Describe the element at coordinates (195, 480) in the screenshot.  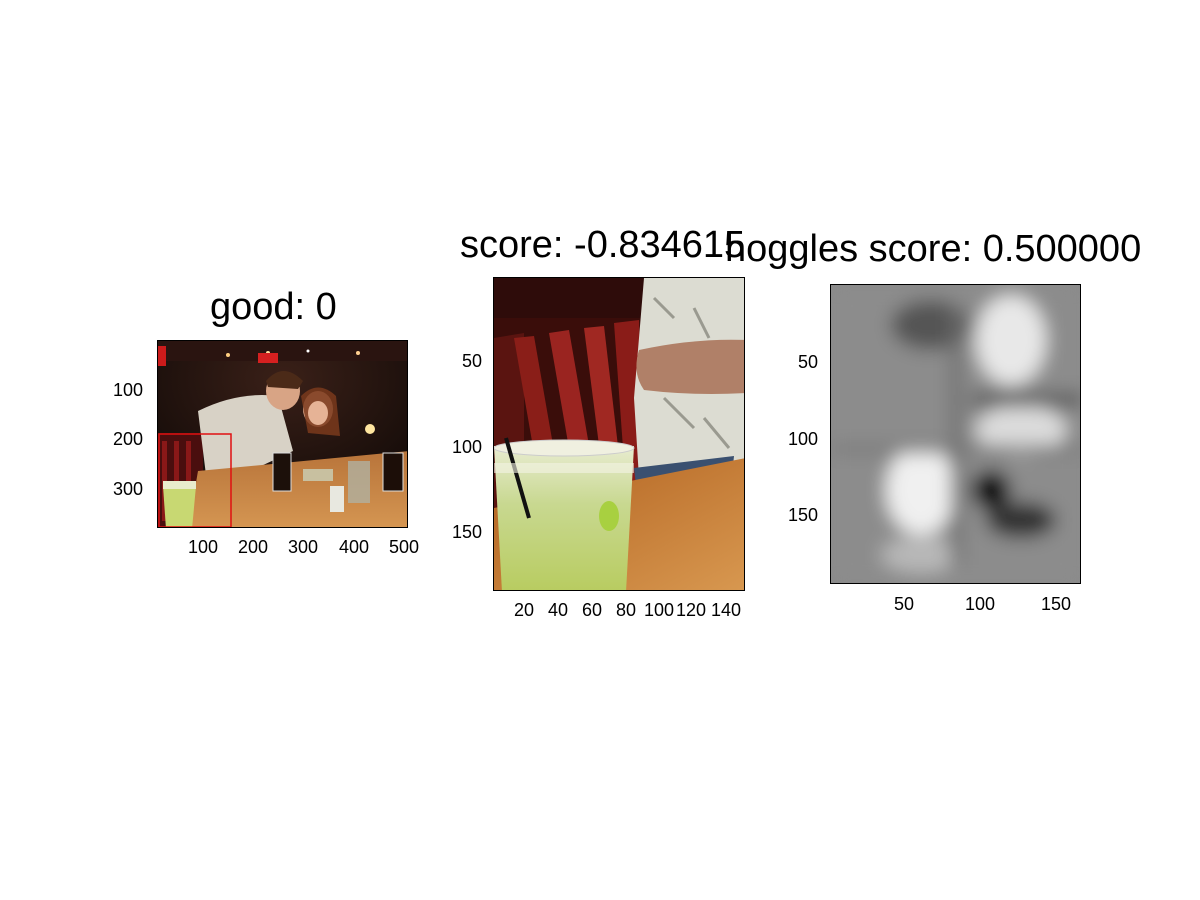
I see `detection-box` at that location.